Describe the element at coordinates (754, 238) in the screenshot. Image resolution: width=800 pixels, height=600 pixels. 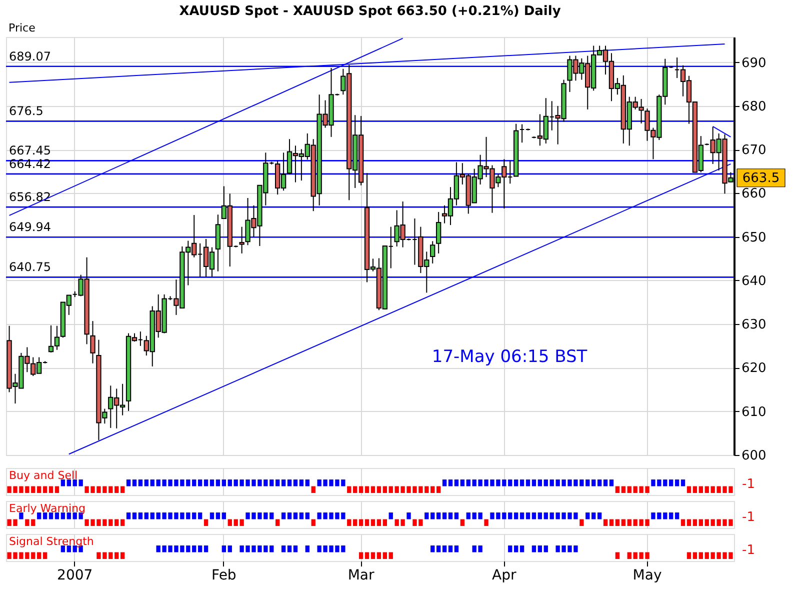
I see `y-tick-label: 650` at that location.